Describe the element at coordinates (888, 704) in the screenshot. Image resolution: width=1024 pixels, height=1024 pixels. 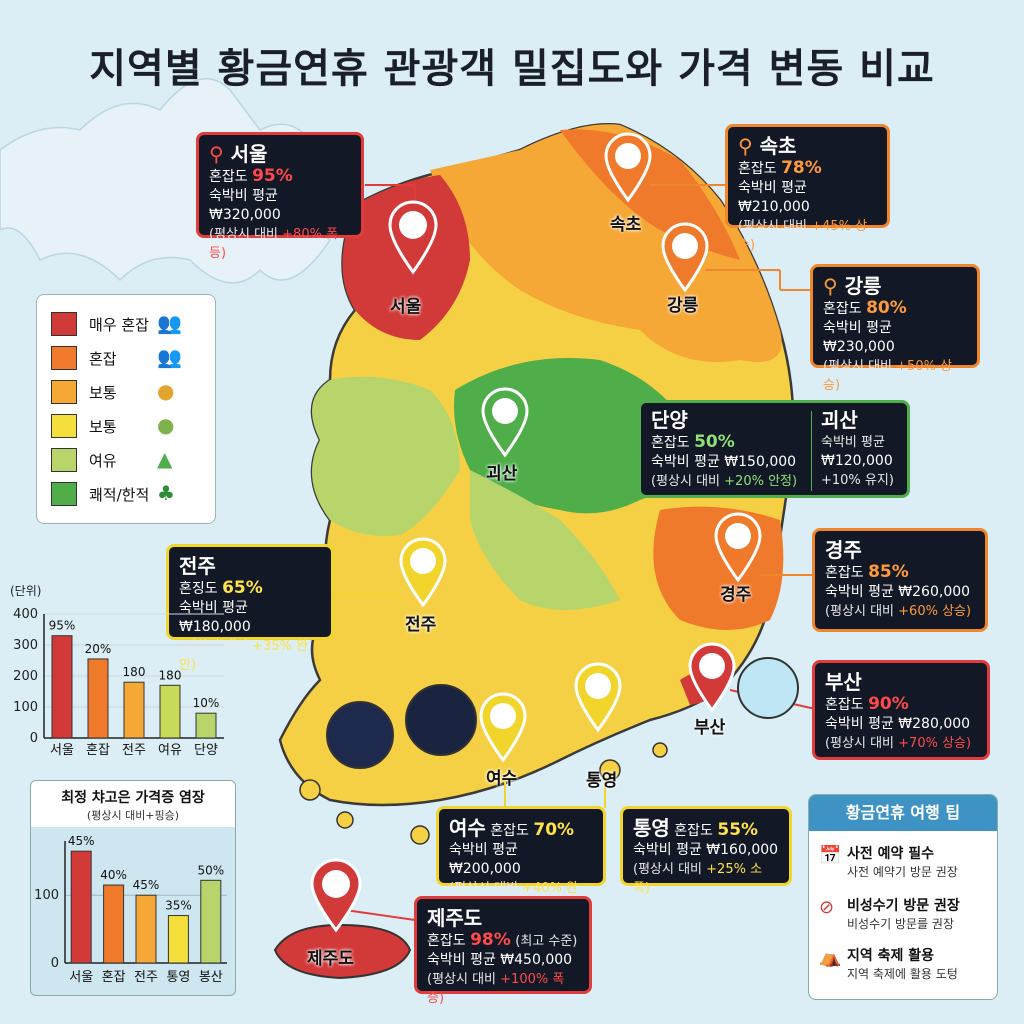
I see `congestion-value: 90%` at that location.